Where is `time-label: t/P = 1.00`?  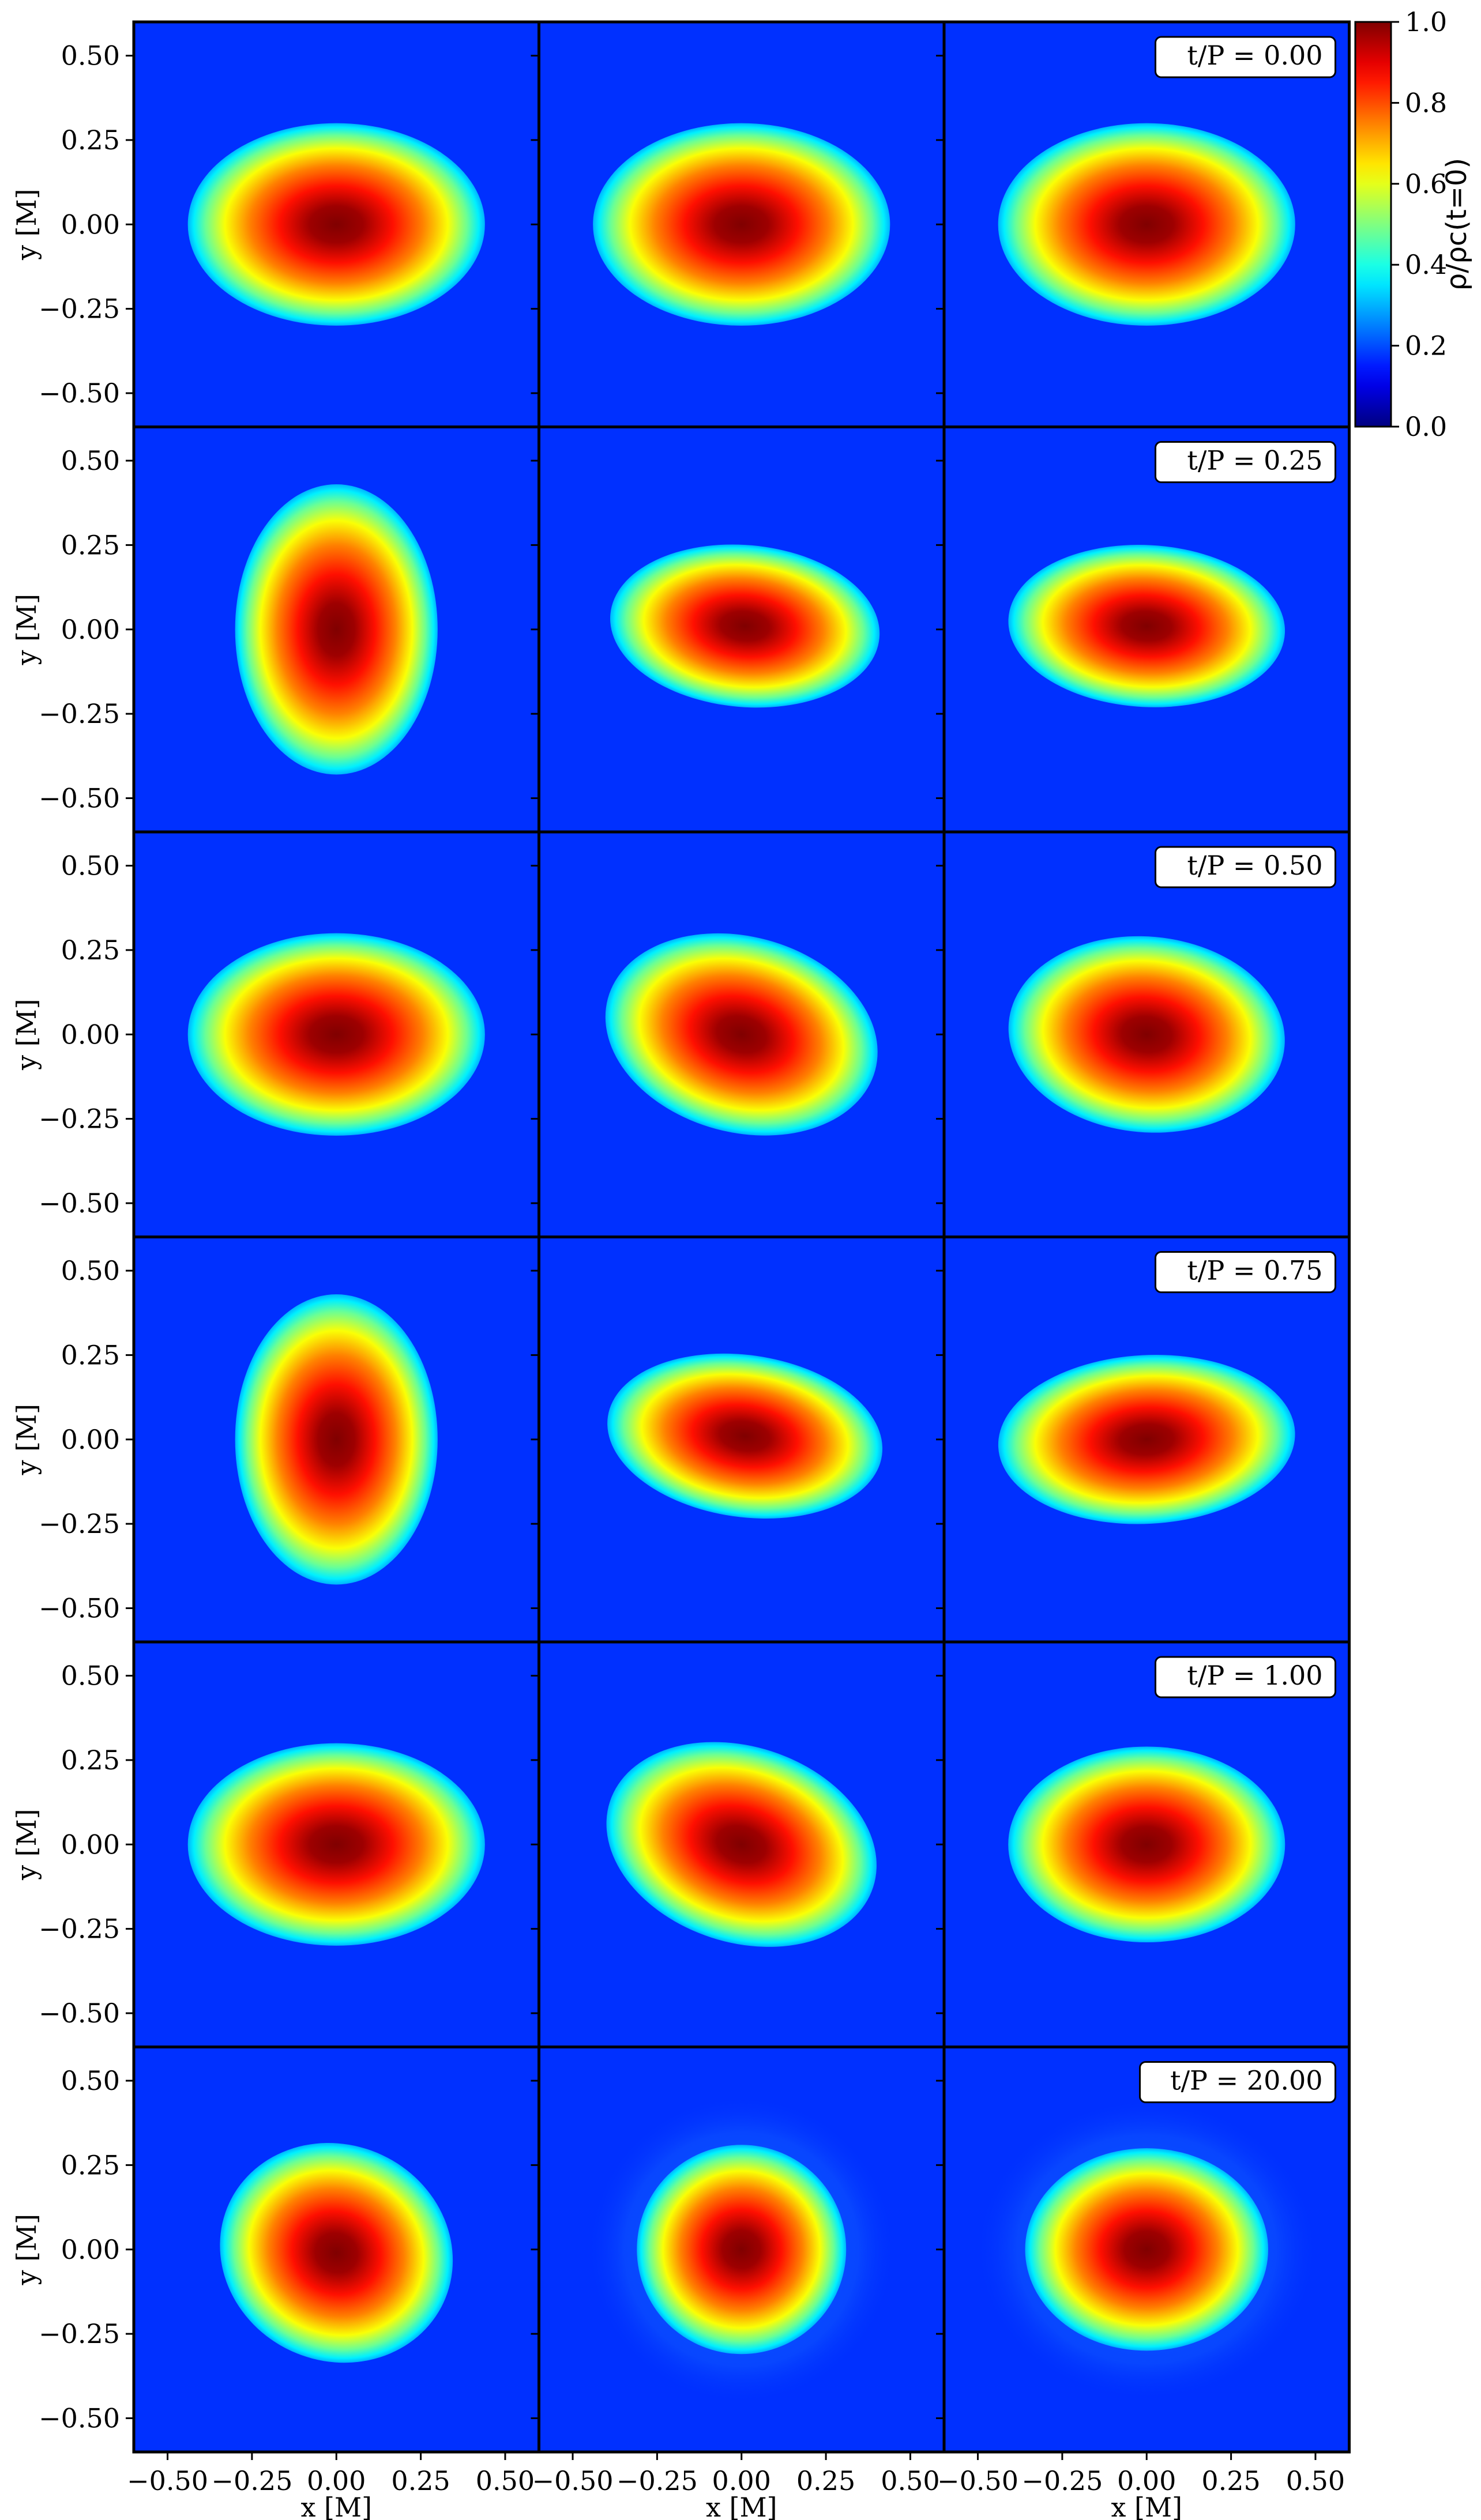
time-label: t/P = 1.00 is located at coordinates (1255, 1675).